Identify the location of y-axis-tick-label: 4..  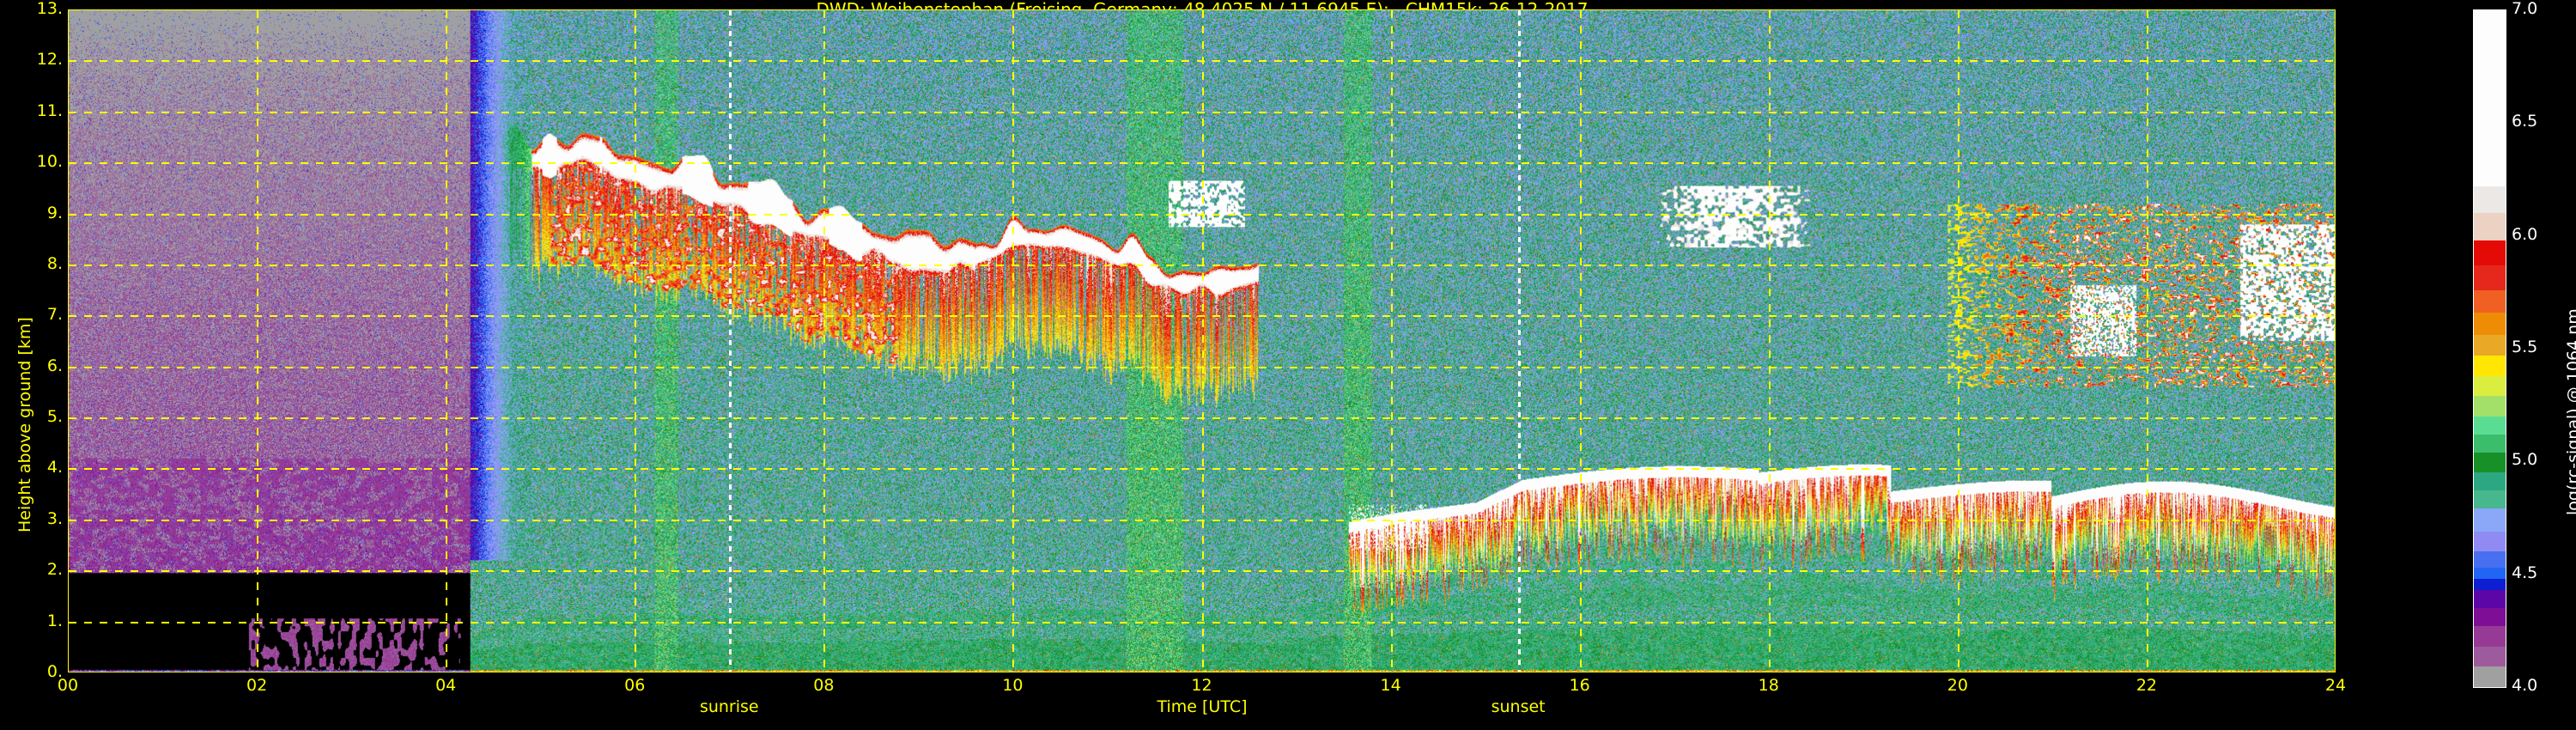
(55, 468).